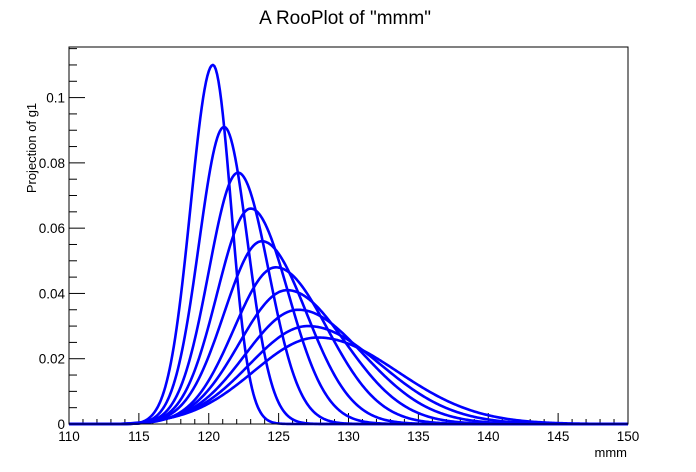 The width and height of the screenshot is (696, 472). I want to click on x-tick-label: 120, so click(208, 436).